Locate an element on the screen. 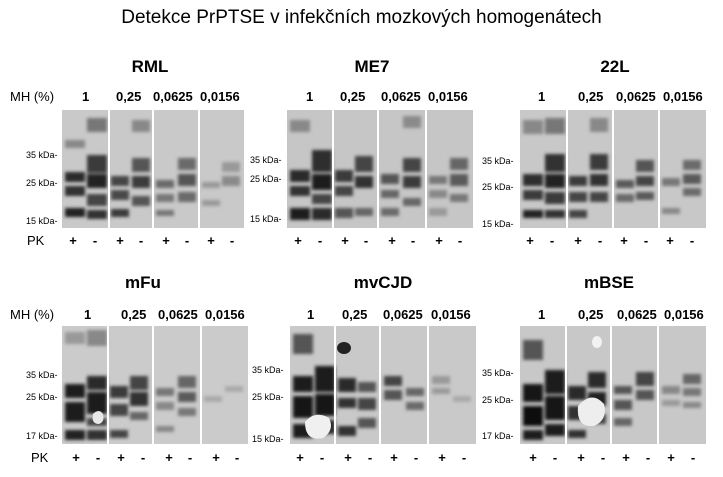 The height and width of the screenshot is (477, 723). strain-title-mvcjd: mvCJD is located at coordinates (383, 282).